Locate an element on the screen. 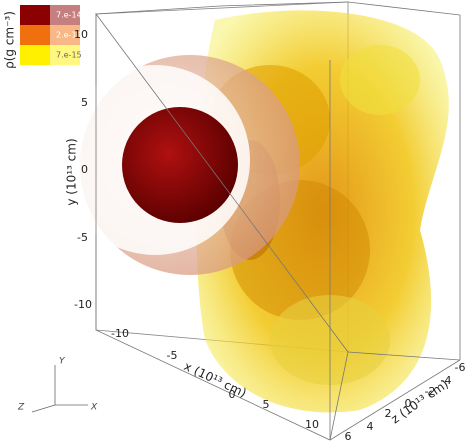 The image size is (474, 445). legend: ρ(g cm⁻³) 7.e-14 2.e-14 7.e-15 is located at coordinates (42, 37).